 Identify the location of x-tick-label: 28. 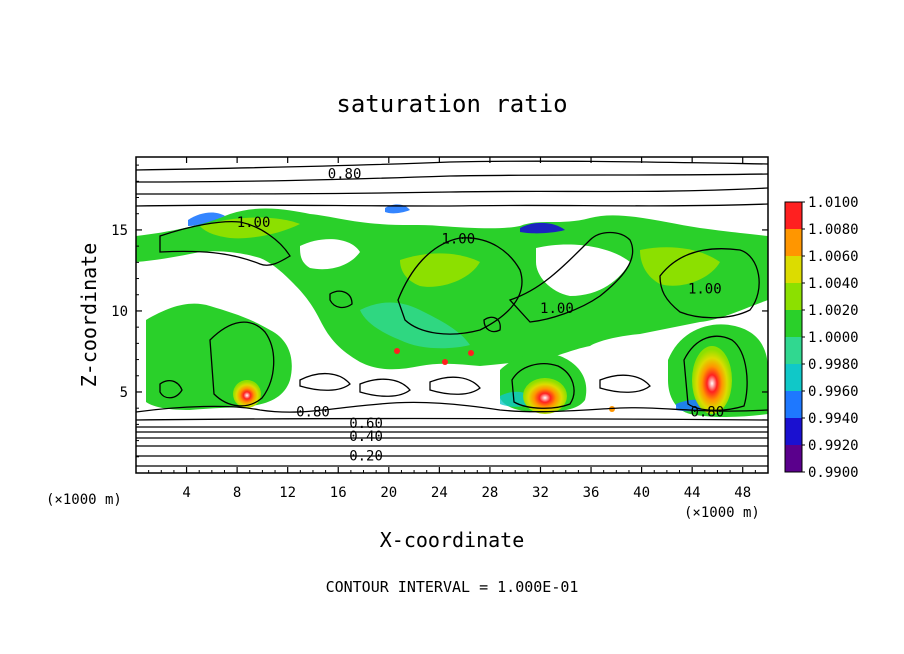
(489, 493).